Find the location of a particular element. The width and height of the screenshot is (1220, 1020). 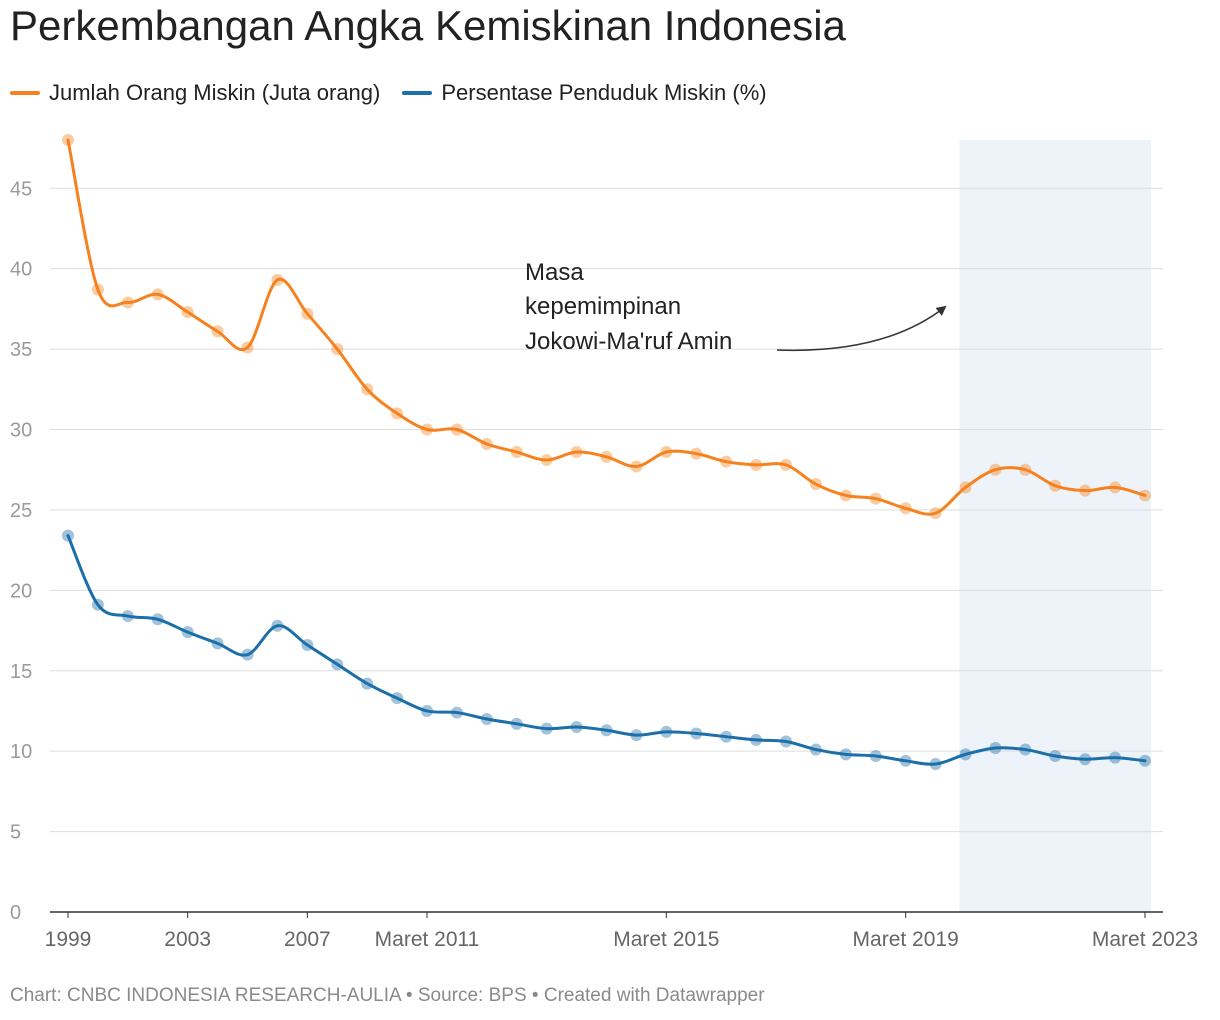

x-tick-label: Maret 2019 is located at coordinates (906, 939).